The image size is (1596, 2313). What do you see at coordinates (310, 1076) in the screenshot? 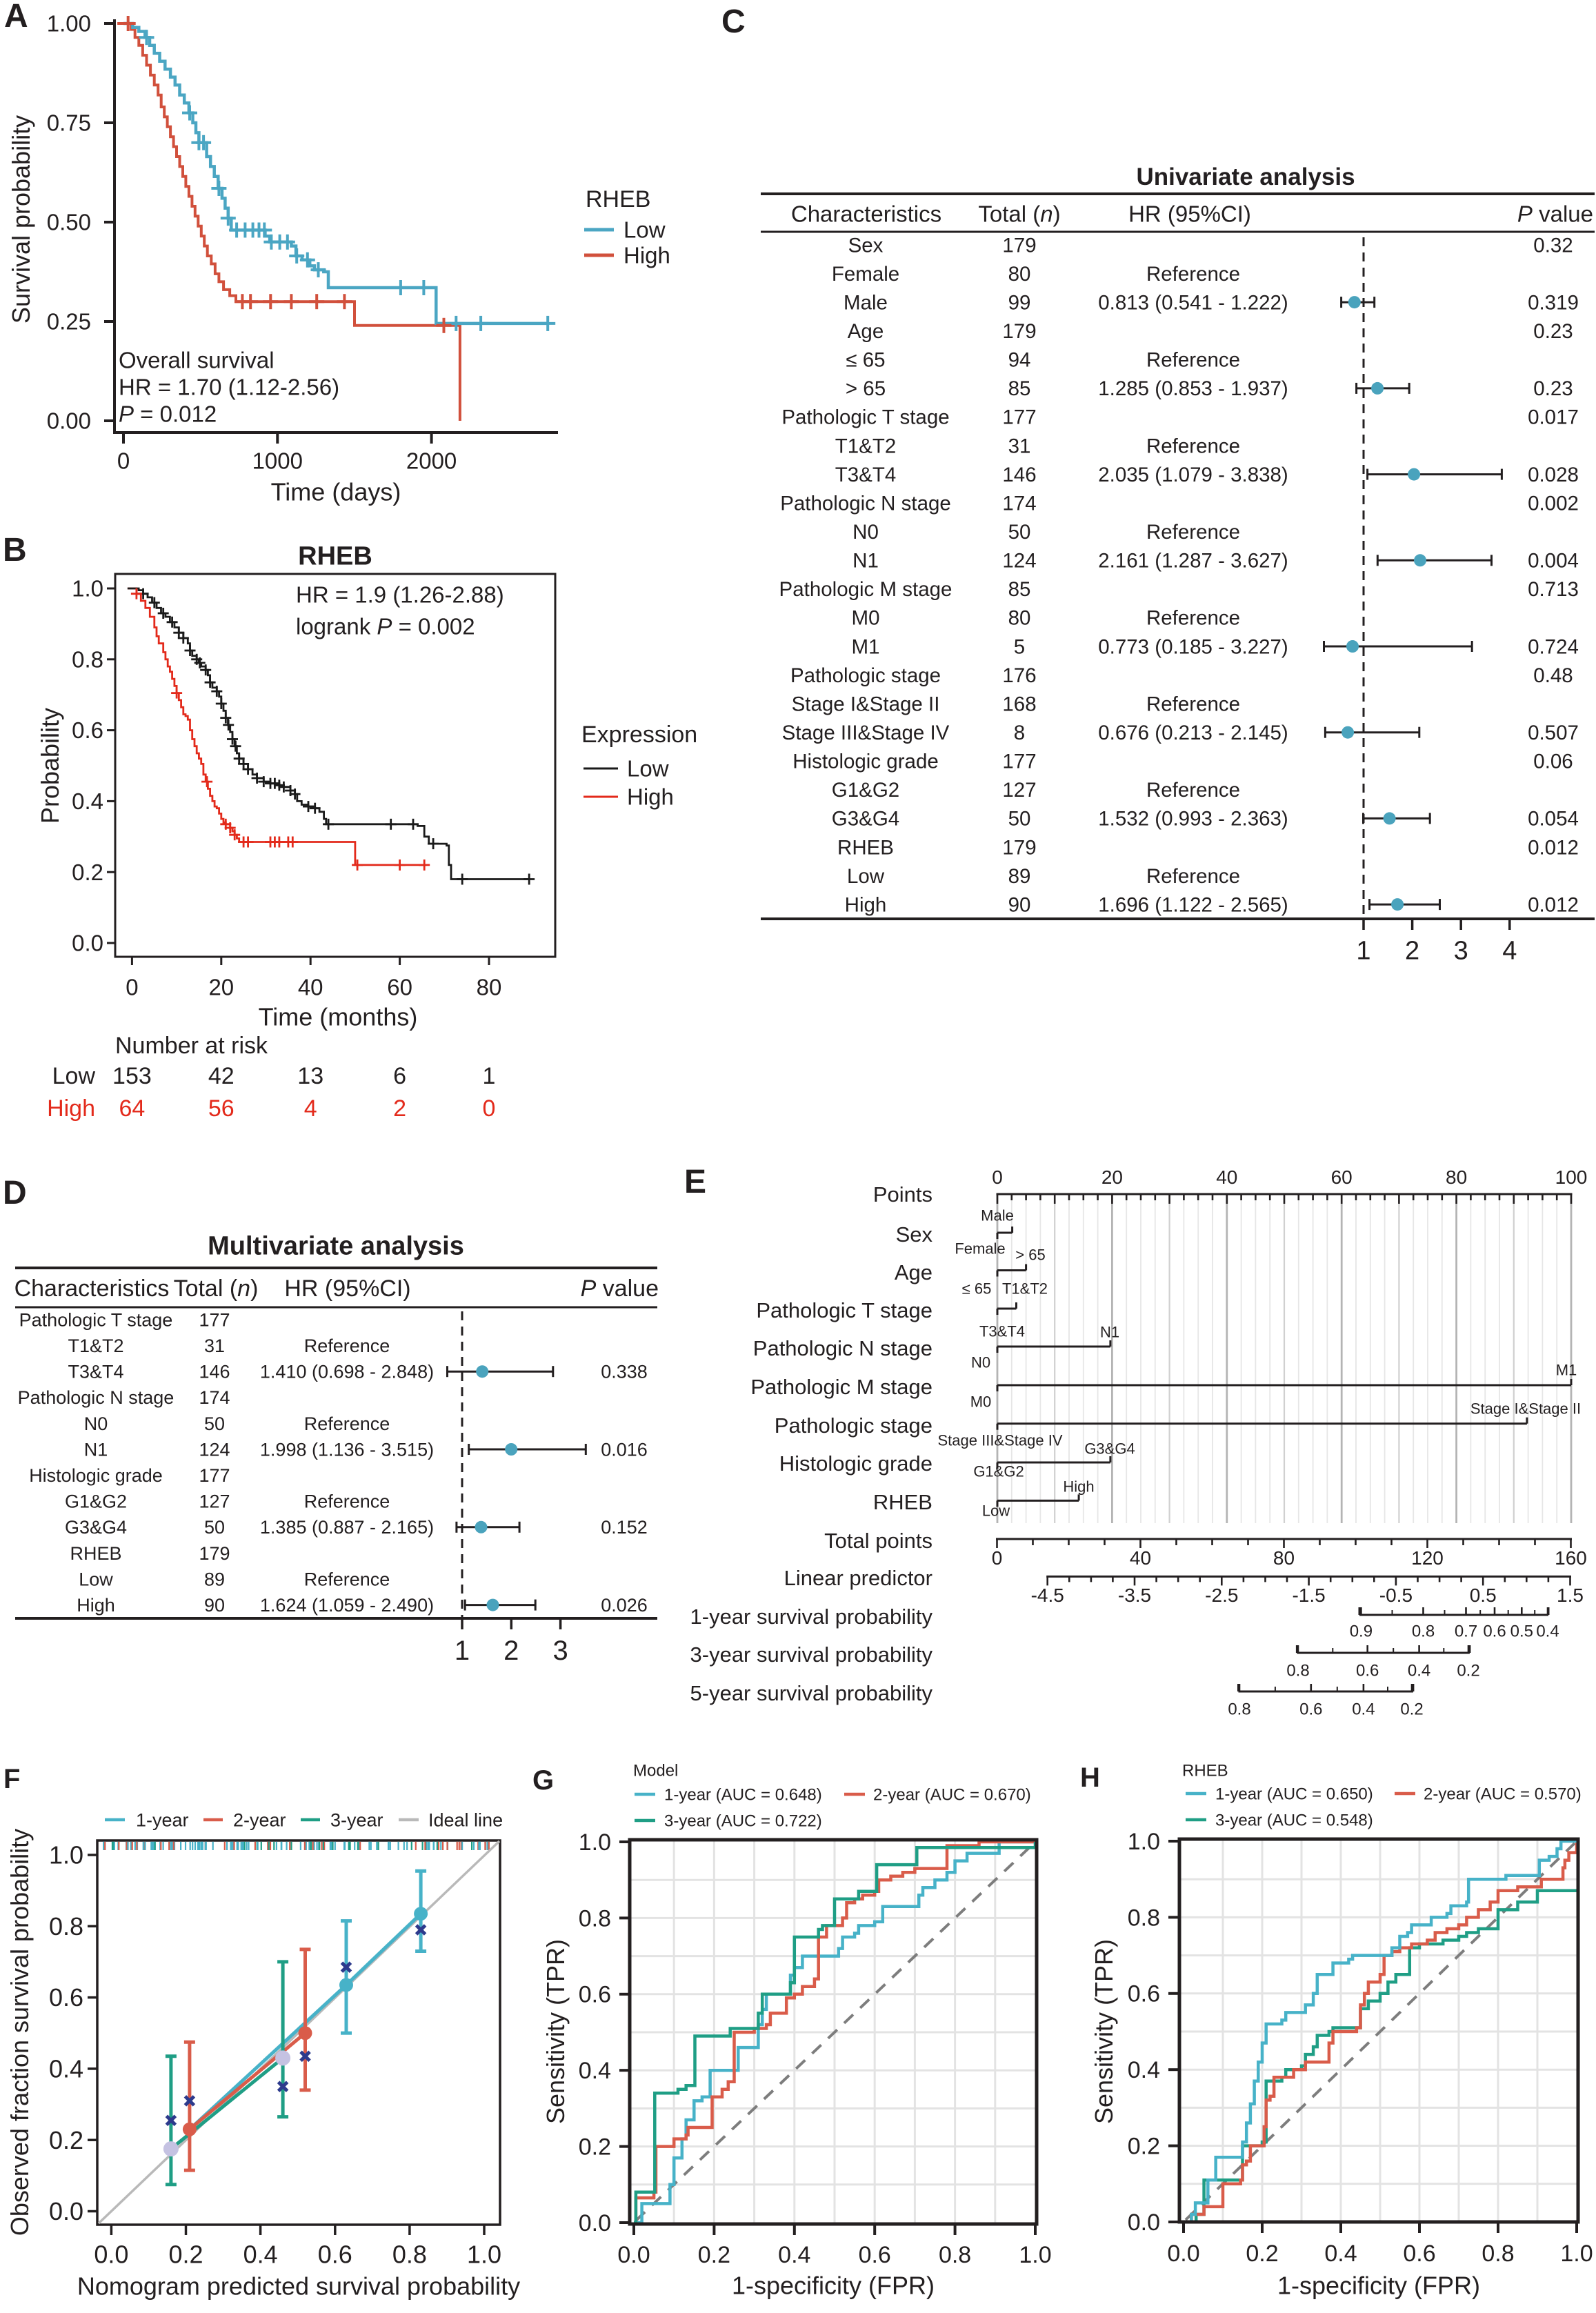
I see `svg-text: 13` at bounding box center [310, 1076].